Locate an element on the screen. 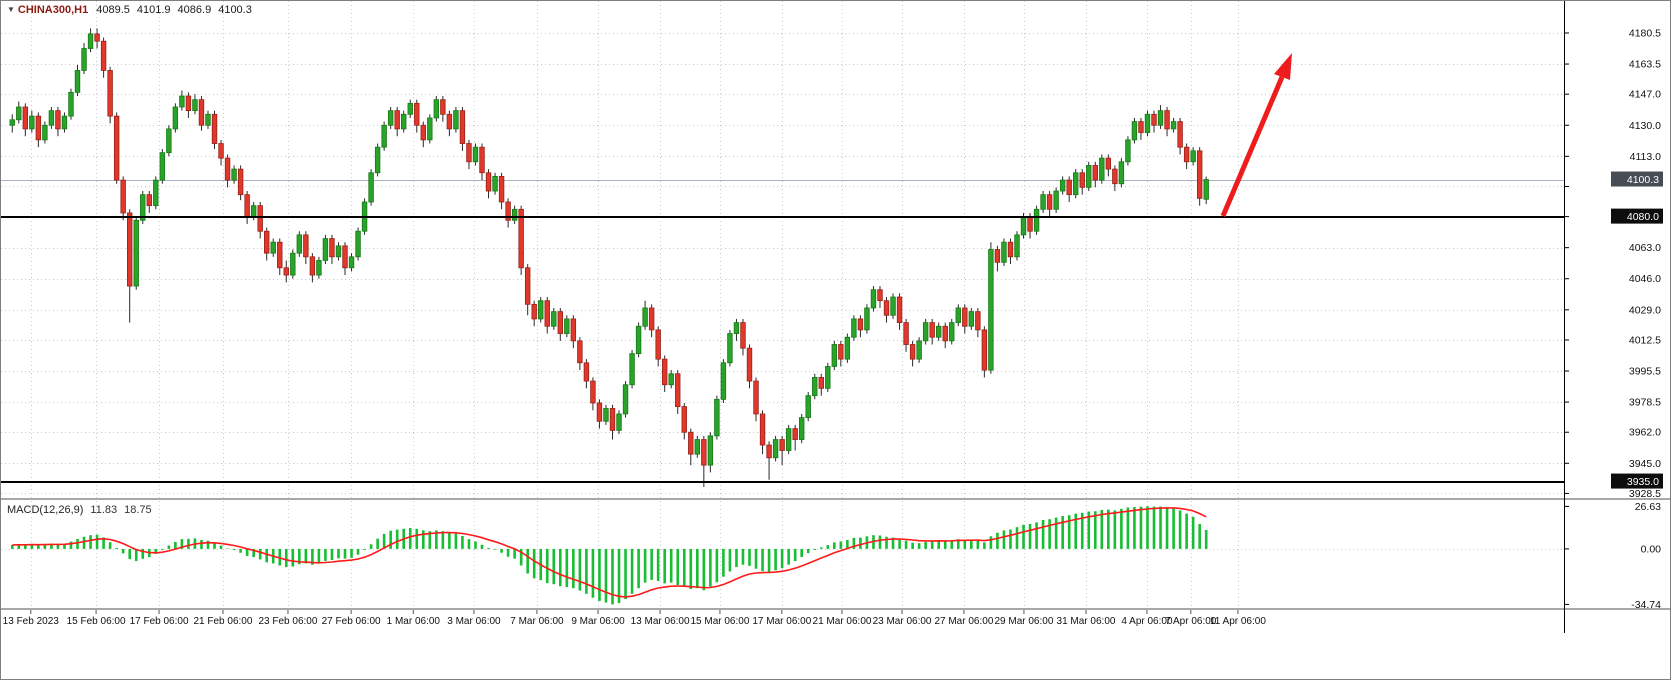 This screenshot has width=1671, height=680. svg-text: 4029.0 is located at coordinates (1645, 310).